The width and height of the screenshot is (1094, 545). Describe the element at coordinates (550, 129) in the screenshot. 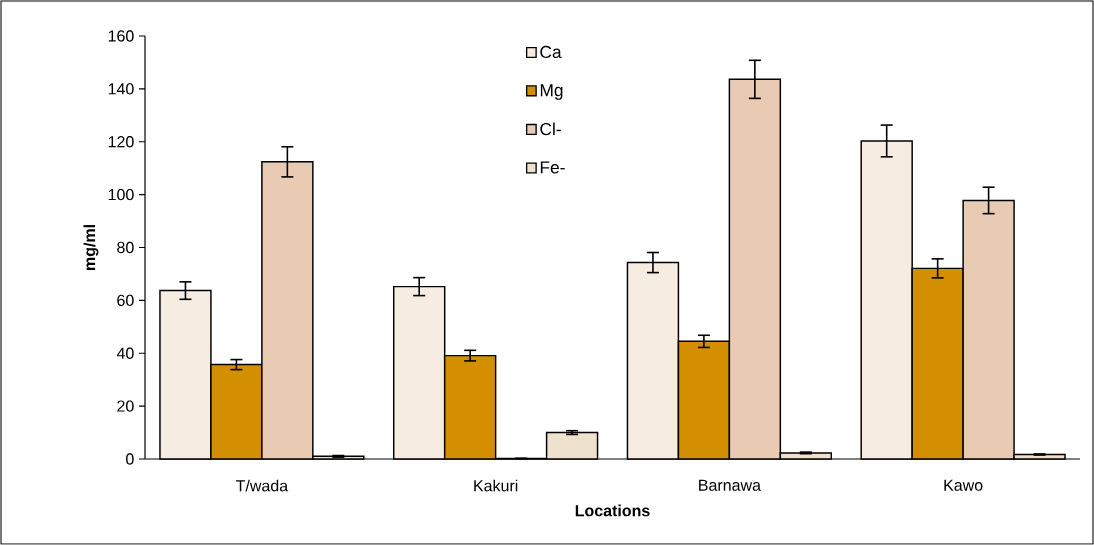

I see `legend-label: Cl-` at that location.